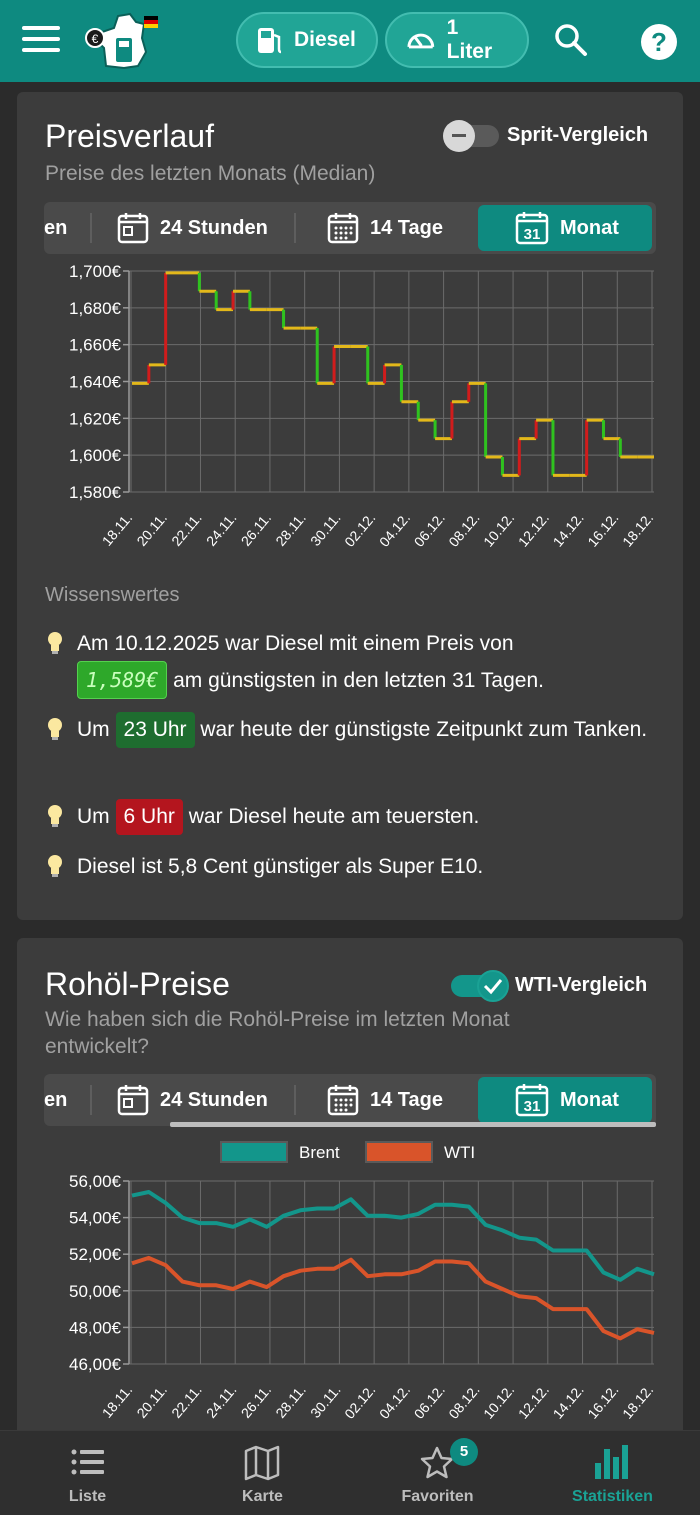 The width and height of the screenshot is (700, 1515). I want to click on fuel-type-label: Diesel, so click(325, 39).